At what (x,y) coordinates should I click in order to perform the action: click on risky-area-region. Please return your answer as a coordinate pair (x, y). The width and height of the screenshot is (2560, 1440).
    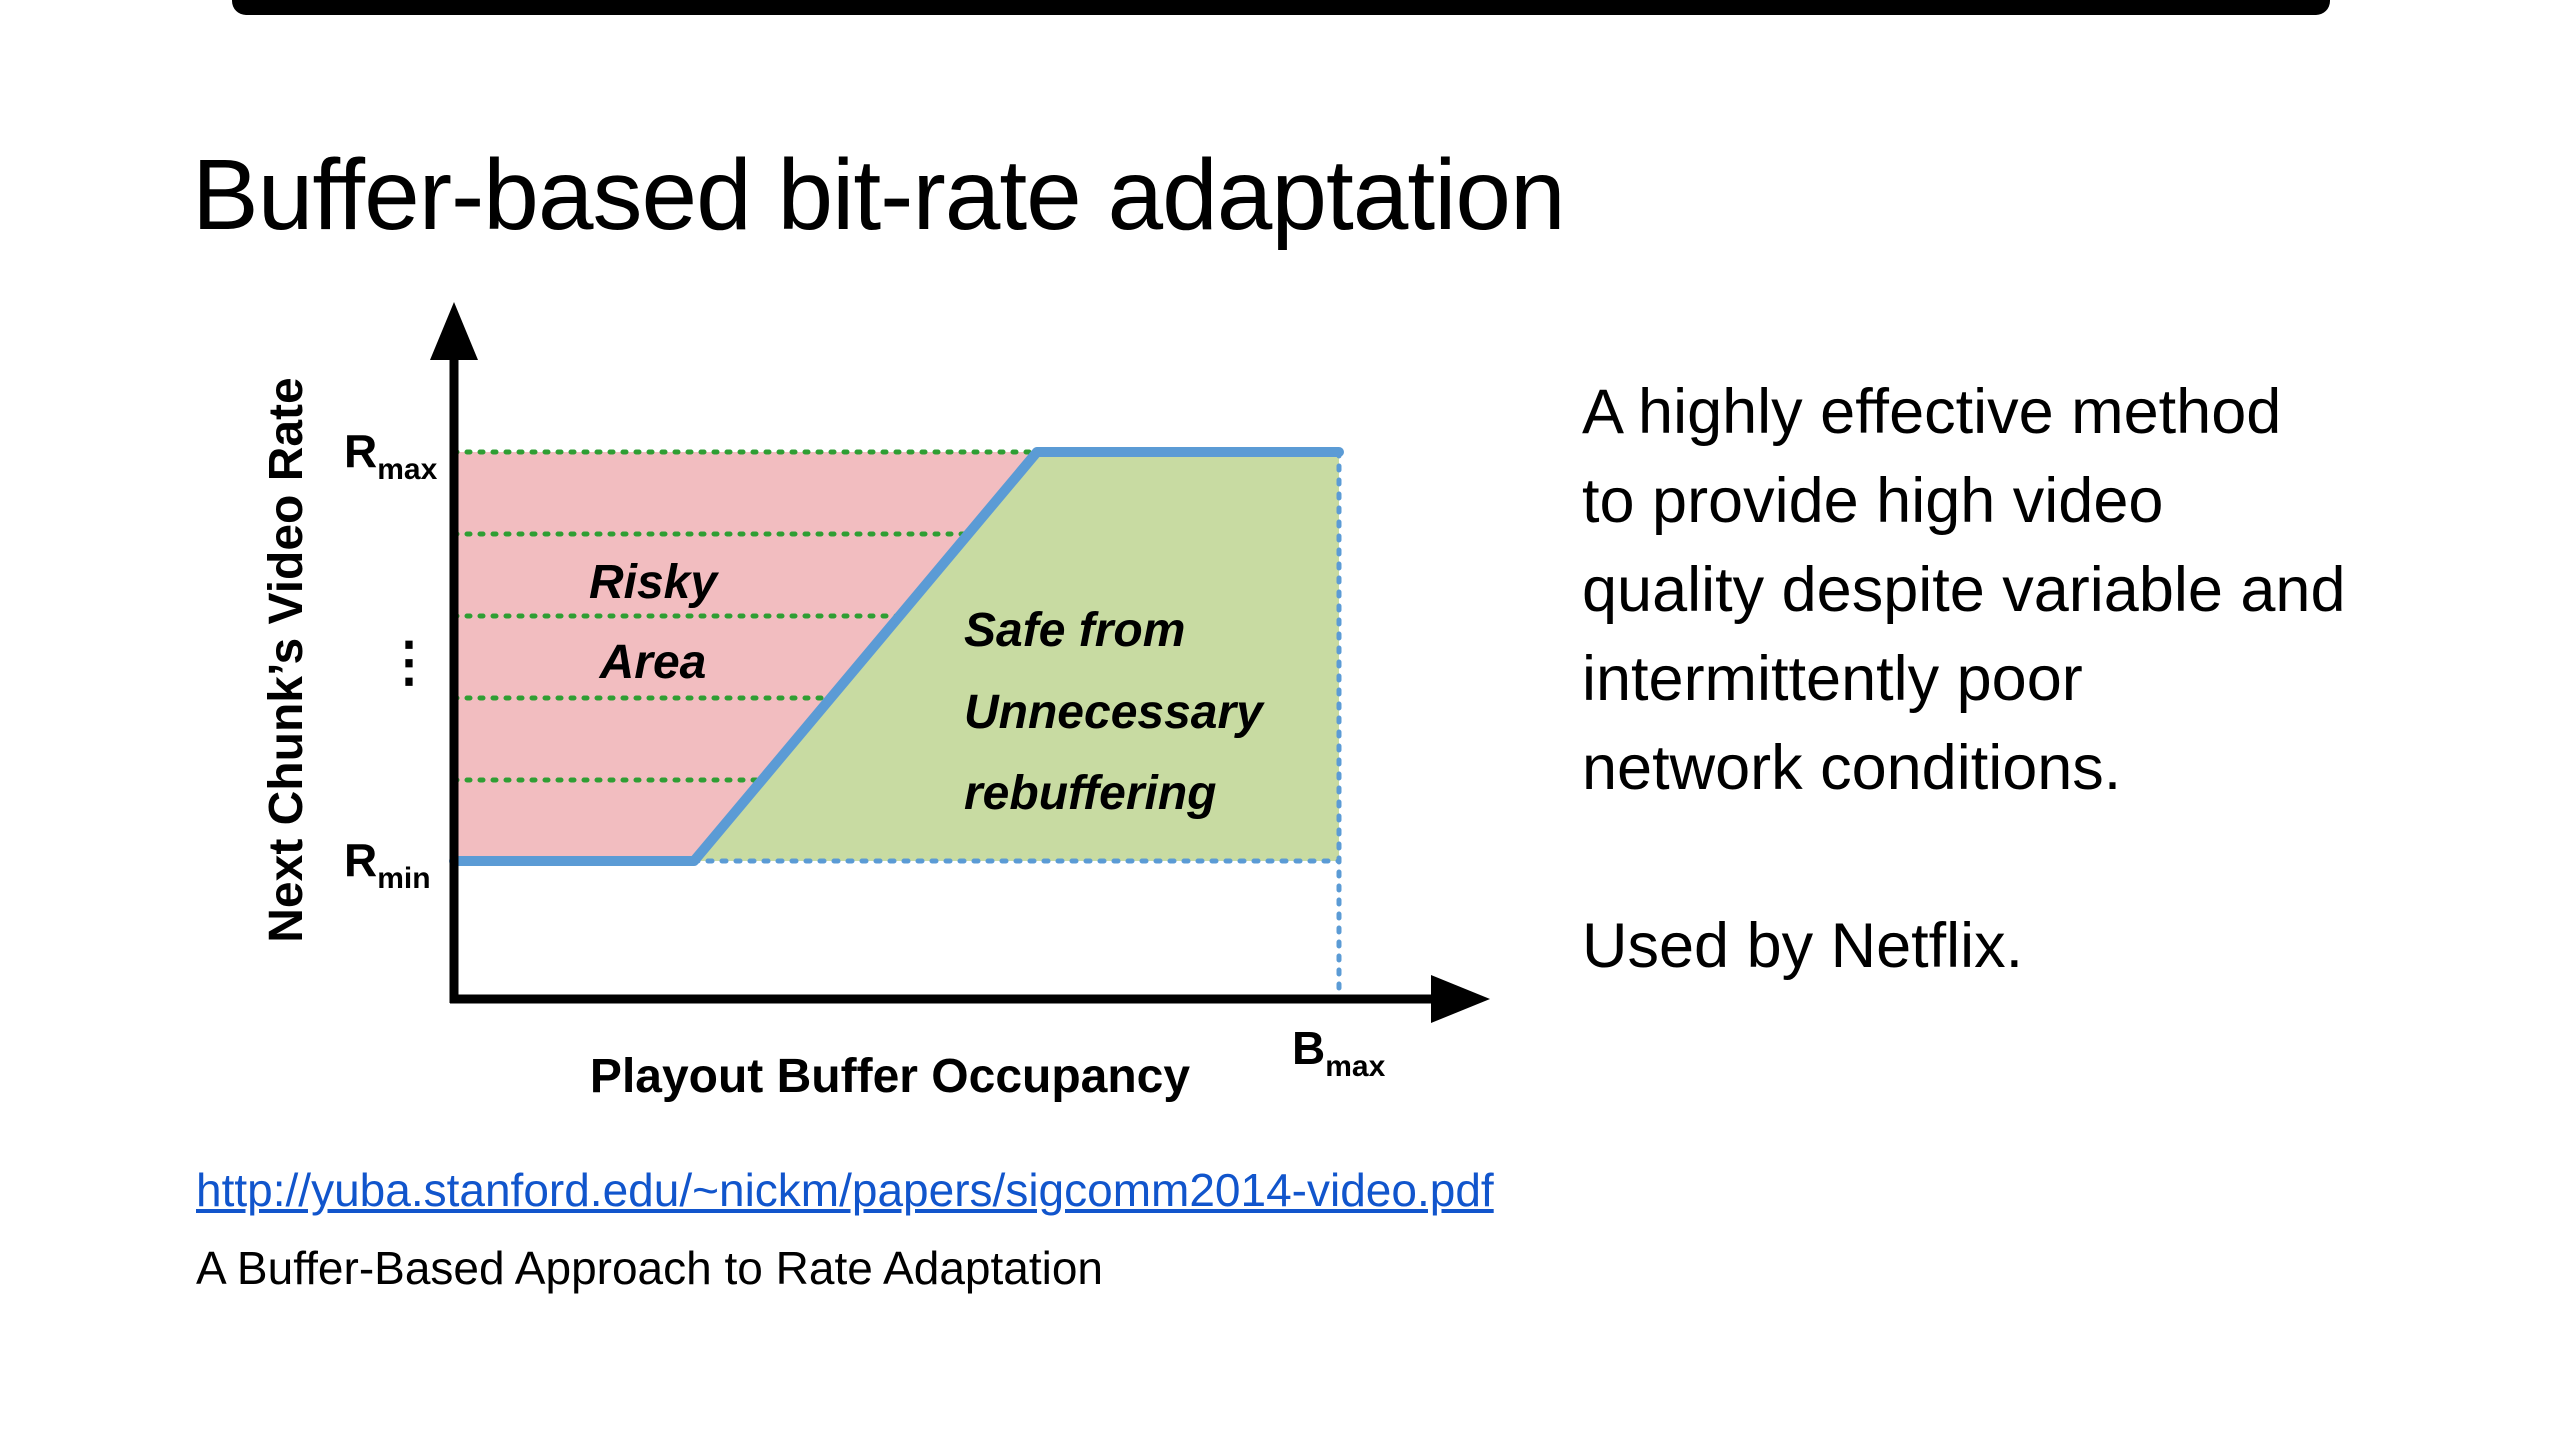
    Looking at the image, I should click on (745, 656).